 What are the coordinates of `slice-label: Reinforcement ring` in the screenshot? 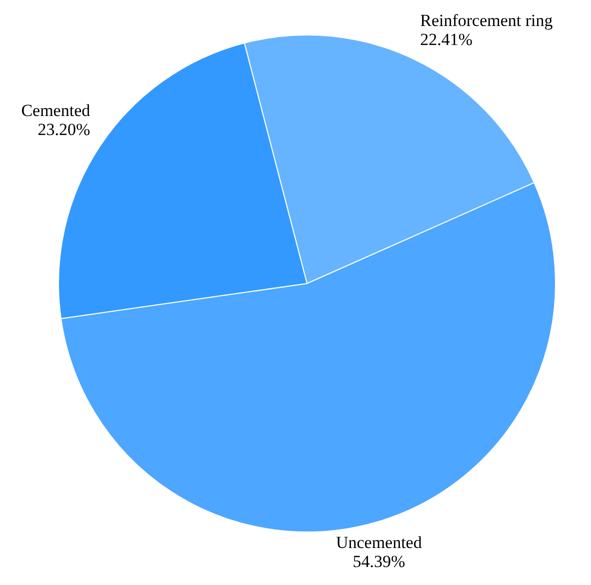 It's located at (487, 20).